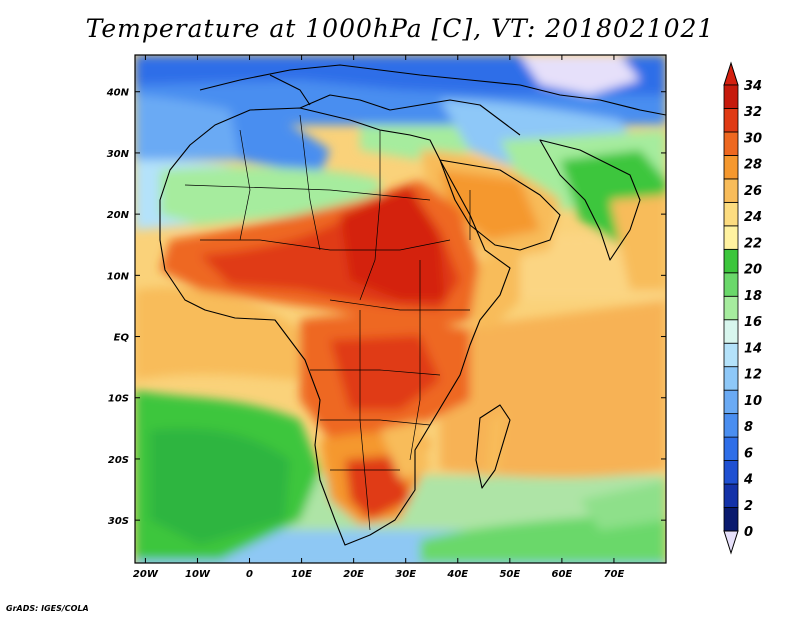  Describe the element at coordinates (753, 401) in the screenshot. I see `colorbar-label: 10` at that location.